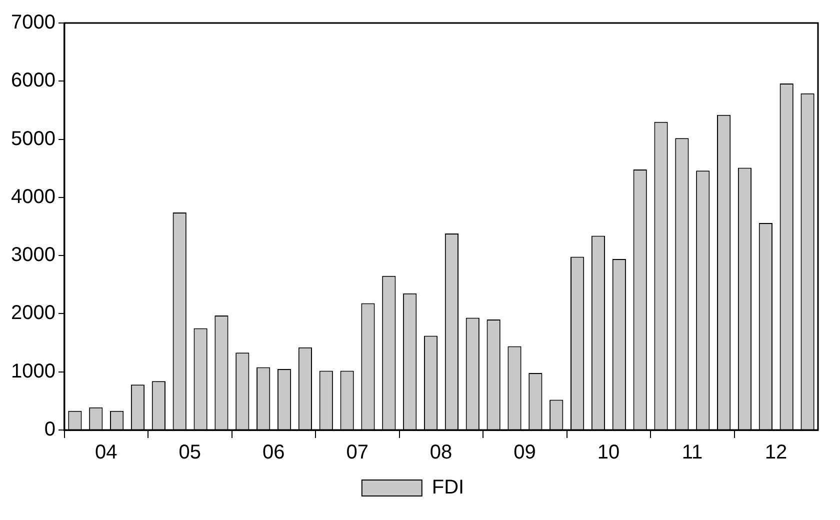 The height and width of the screenshot is (520, 840). Describe the element at coordinates (33, 23) in the screenshot. I see `y-tick-label: 7000` at that location.